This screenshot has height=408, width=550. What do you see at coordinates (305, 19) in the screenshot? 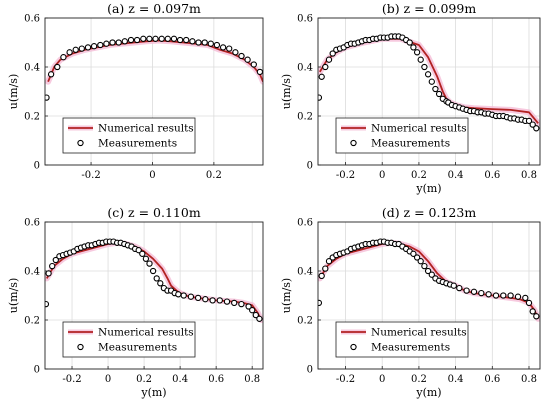
I see `y-tick-label: 0.6` at bounding box center [305, 19].